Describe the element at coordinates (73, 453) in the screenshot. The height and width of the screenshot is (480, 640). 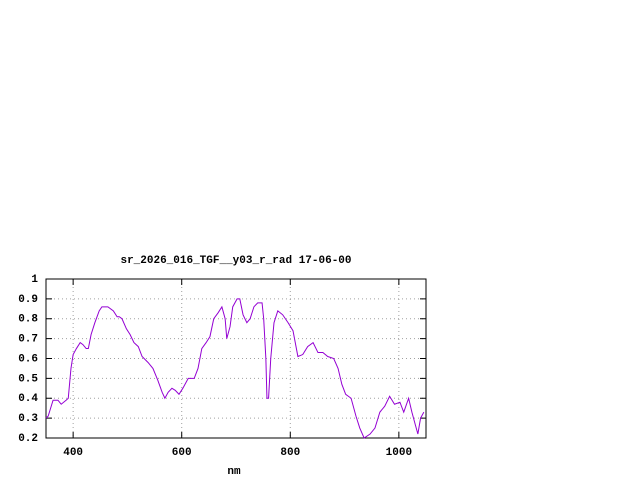
I see `x-tick-label: 400` at that location.